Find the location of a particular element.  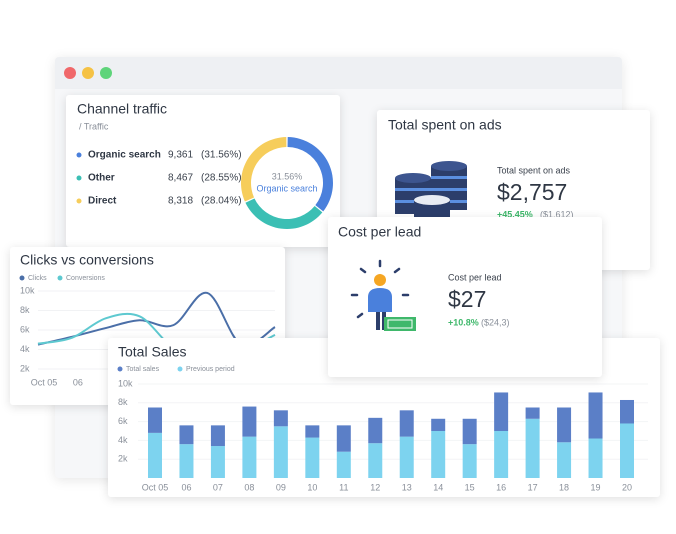

x-tick-label: 17 is located at coordinates (533, 487).